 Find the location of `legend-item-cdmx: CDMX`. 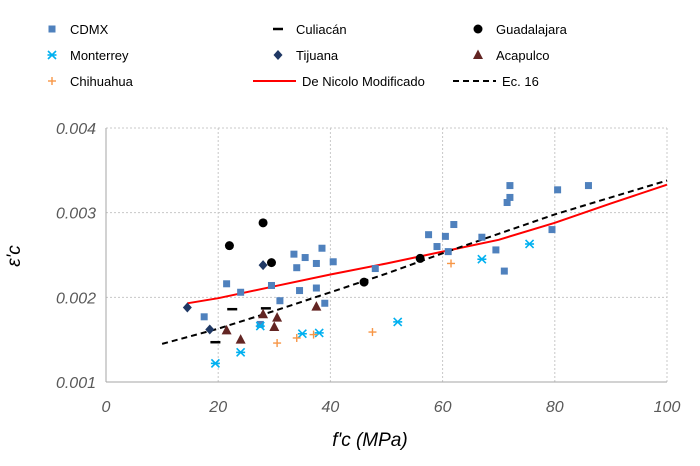

legend-item-cdmx: CDMX is located at coordinates (78, 29).